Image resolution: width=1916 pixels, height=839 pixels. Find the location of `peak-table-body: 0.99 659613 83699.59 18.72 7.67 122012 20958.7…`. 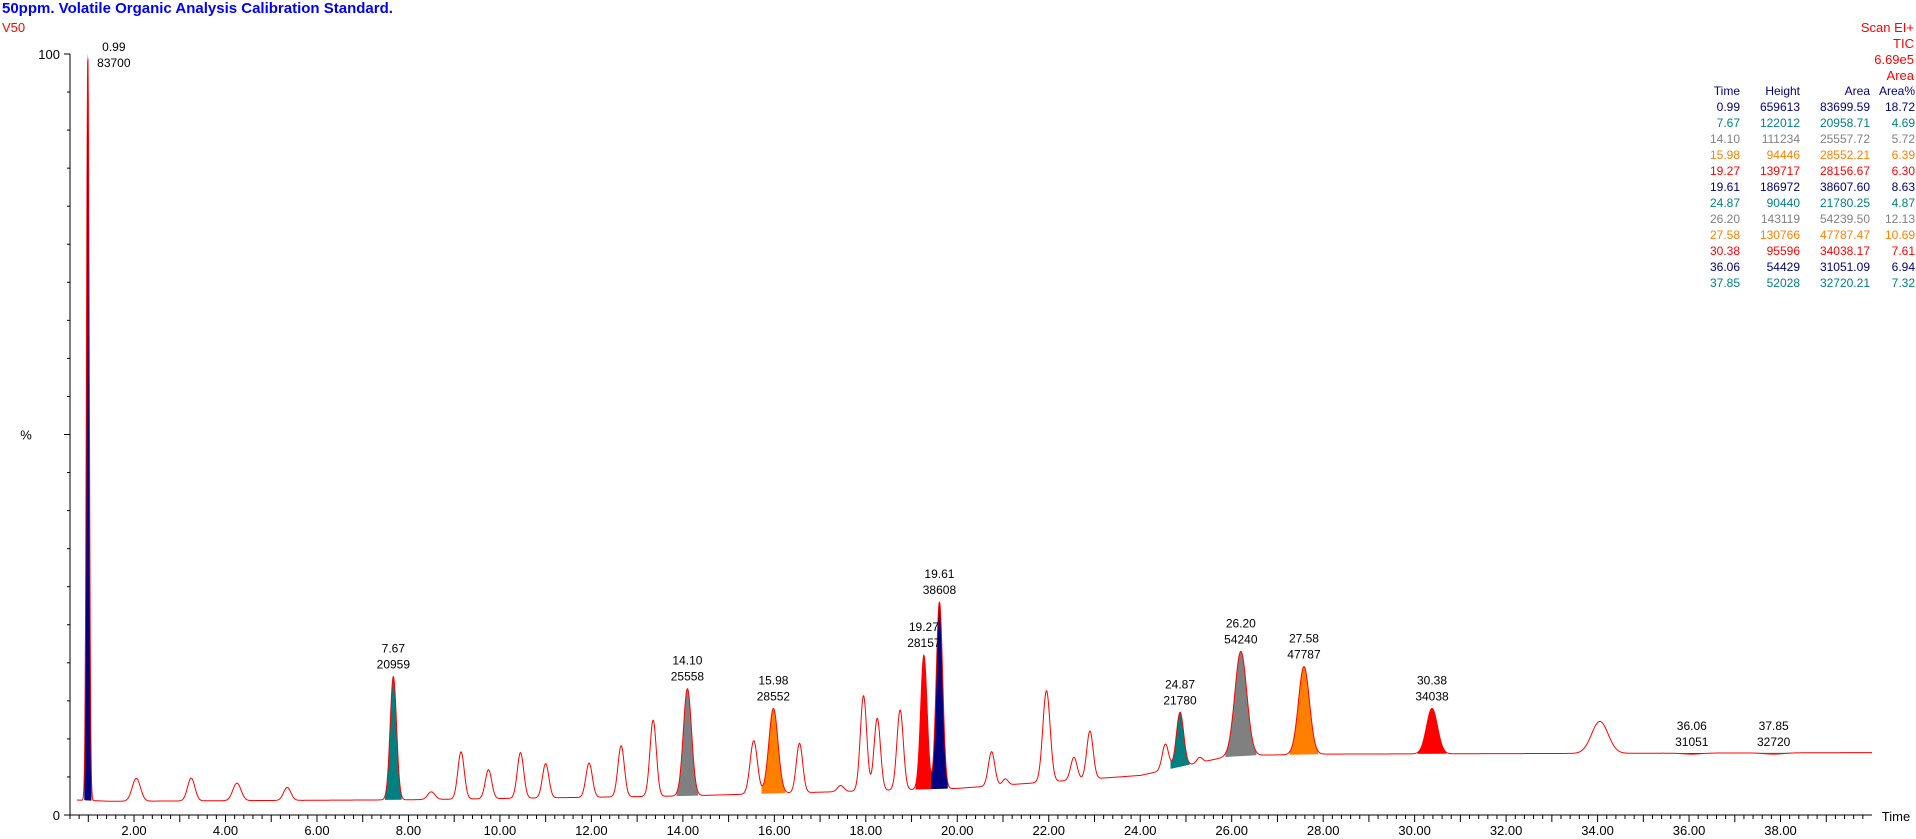

peak-table-body: 0.99 659613 83699.59 18.72 7.67 122012 20958.7… is located at coordinates (1802, 195).